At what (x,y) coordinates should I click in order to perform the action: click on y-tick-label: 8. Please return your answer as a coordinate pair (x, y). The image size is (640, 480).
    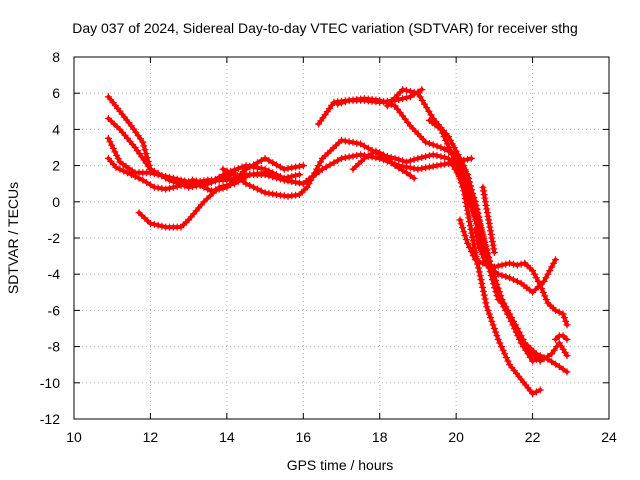
    Looking at the image, I should click on (56, 57).